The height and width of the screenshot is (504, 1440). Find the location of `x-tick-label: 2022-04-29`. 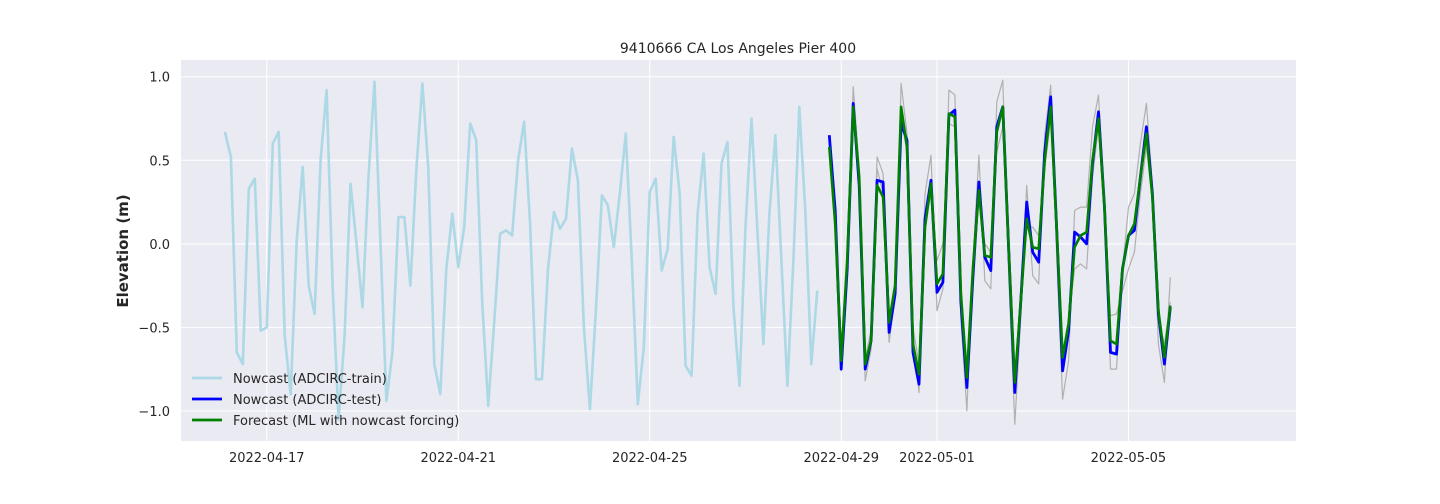

x-tick-label: 2022-04-29 is located at coordinates (841, 458).